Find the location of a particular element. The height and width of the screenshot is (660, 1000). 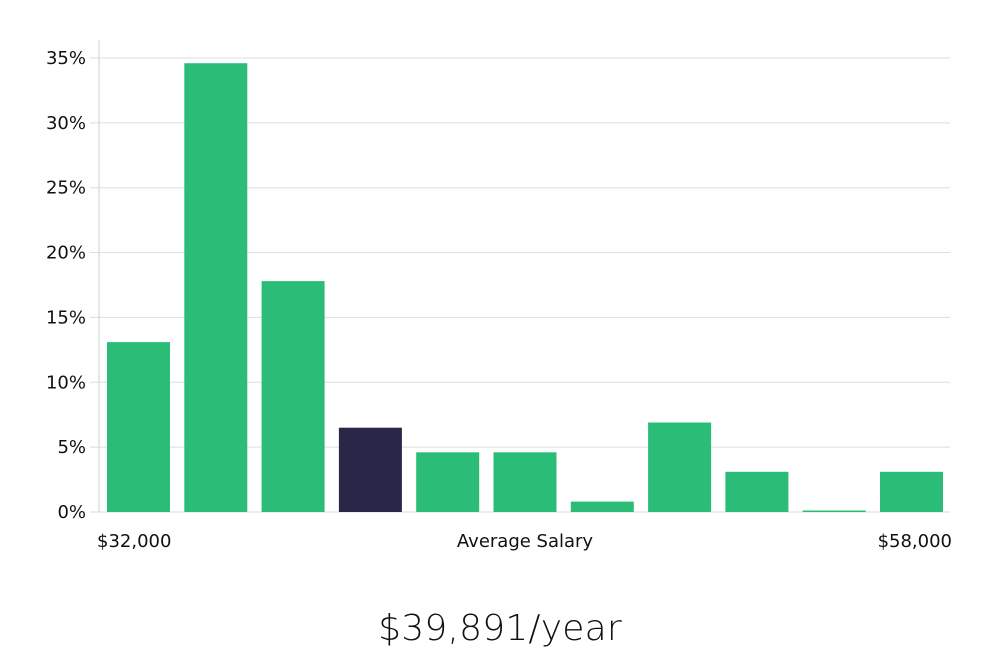

y-tick-label: 35% is located at coordinates (66, 58).